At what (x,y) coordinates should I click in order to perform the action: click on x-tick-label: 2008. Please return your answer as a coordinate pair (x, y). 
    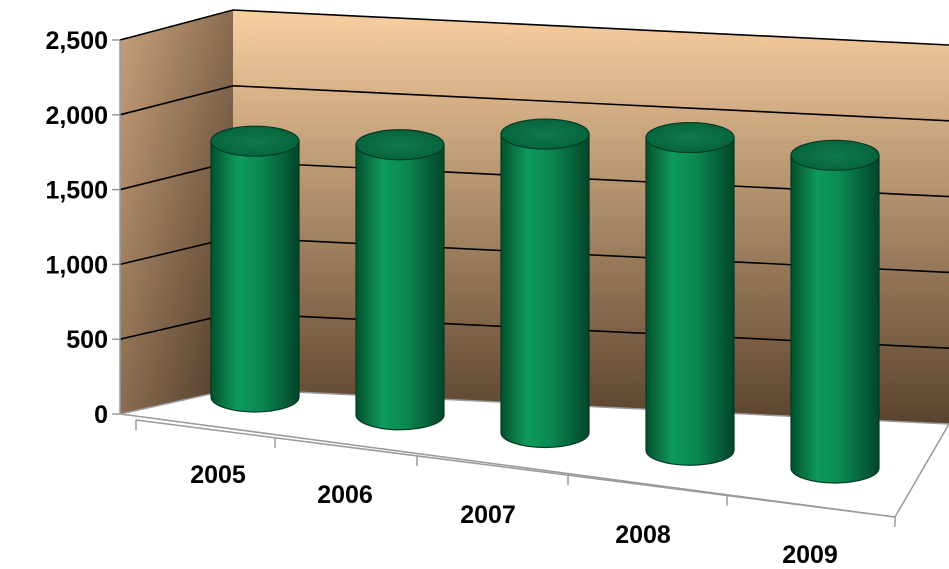
    Looking at the image, I should click on (643, 535).